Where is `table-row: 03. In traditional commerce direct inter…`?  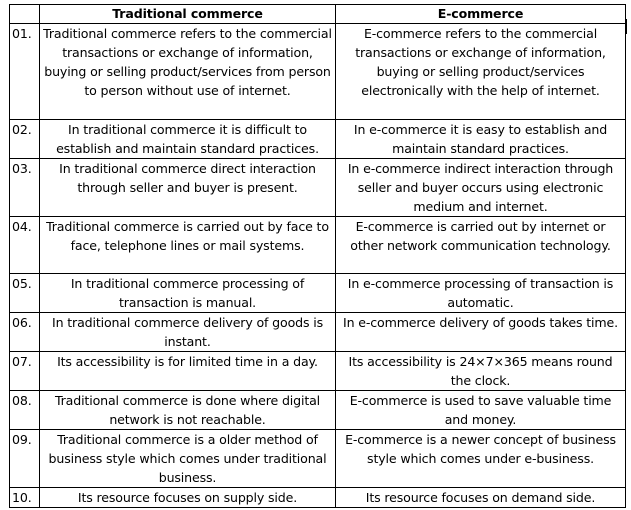
table-row: 03. In traditional commerce direct inter… is located at coordinates (317, 187).